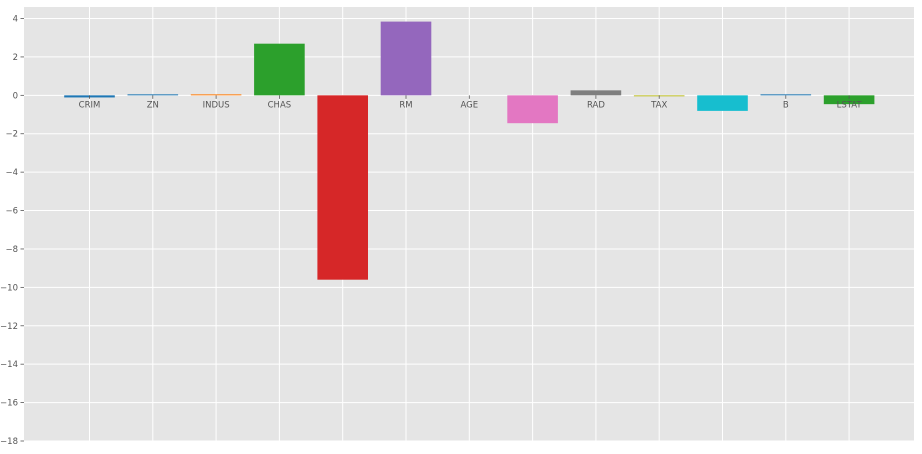 The height and width of the screenshot is (454, 922). What do you see at coordinates (90, 105) in the screenshot?
I see `x-tick-label: CRIM` at bounding box center [90, 105].